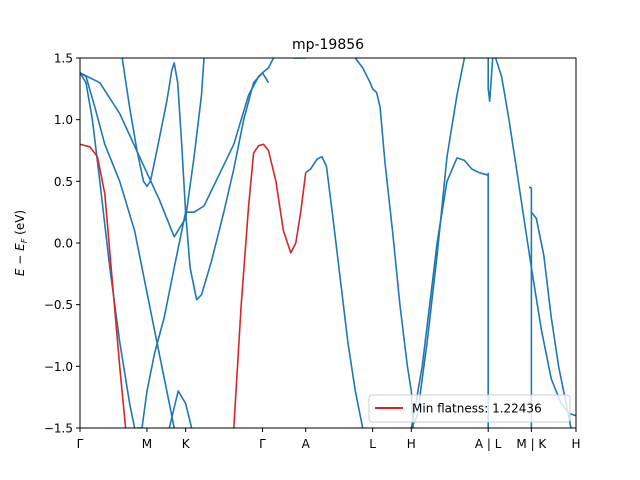 This screenshot has width=640, height=480. Describe the element at coordinates (531, 444) in the screenshot. I see `x-tick-label: M | K` at that location.